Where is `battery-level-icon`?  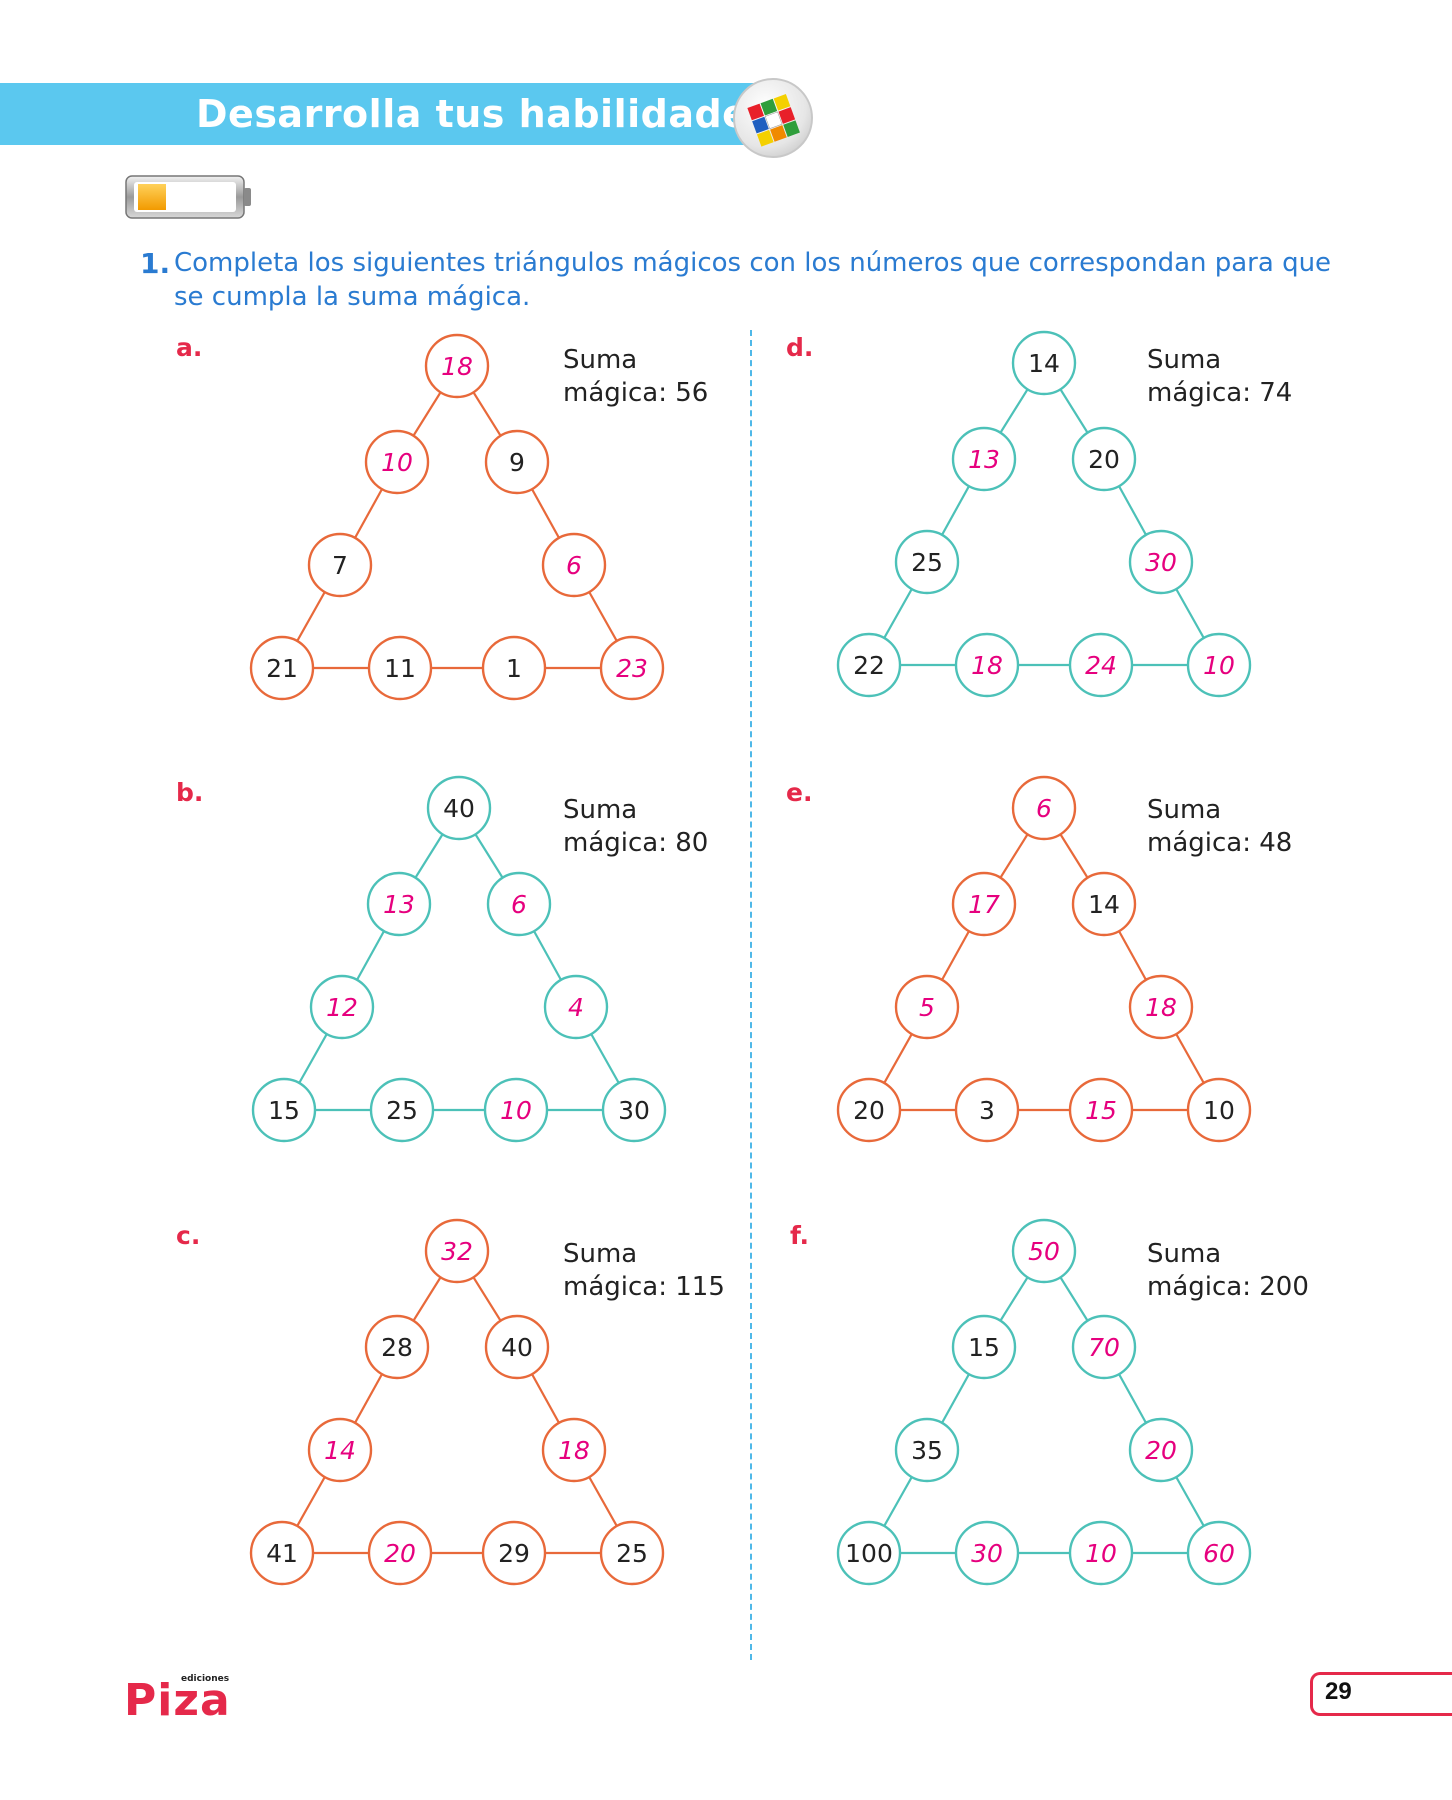 battery-level-icon is located at coordinates (189, 199).